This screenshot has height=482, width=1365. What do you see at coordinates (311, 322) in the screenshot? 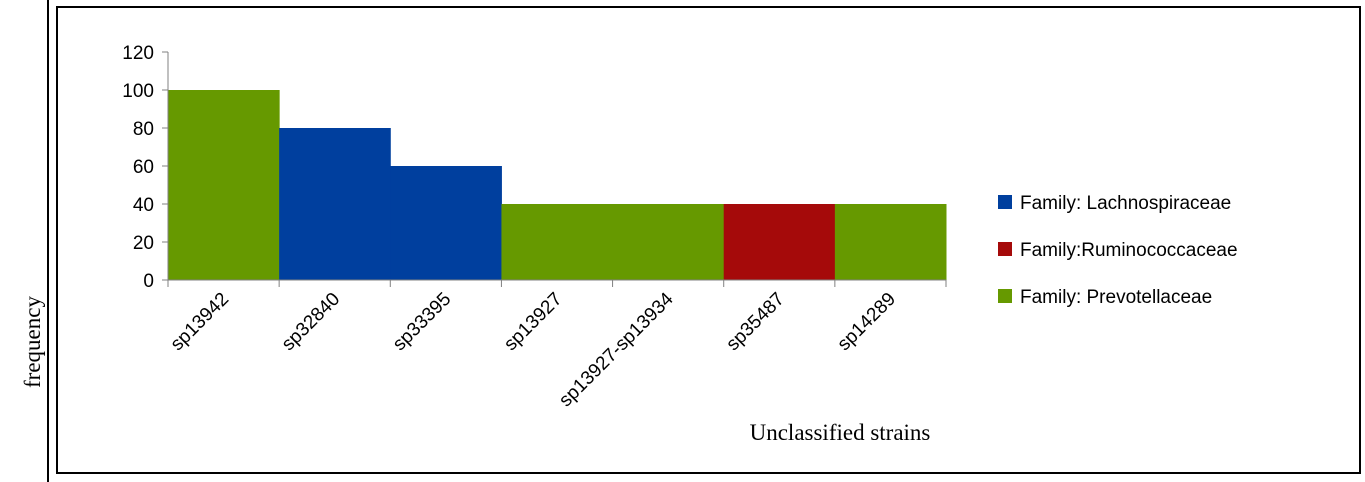
I see `x-tick-label-sp32840: sp32840` at bounding box center [311, 322].